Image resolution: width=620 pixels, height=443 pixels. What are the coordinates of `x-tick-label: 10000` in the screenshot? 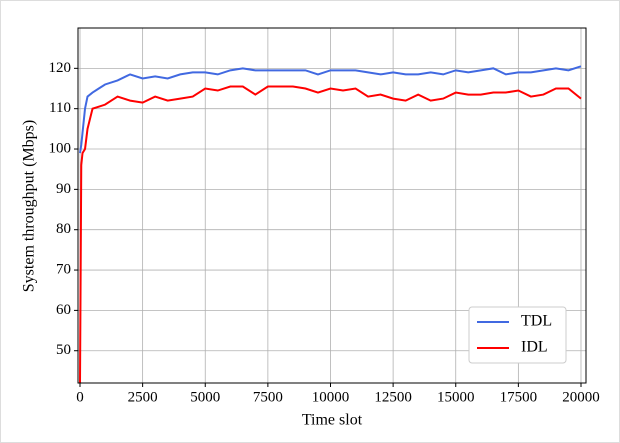 It's located at (331, 397).